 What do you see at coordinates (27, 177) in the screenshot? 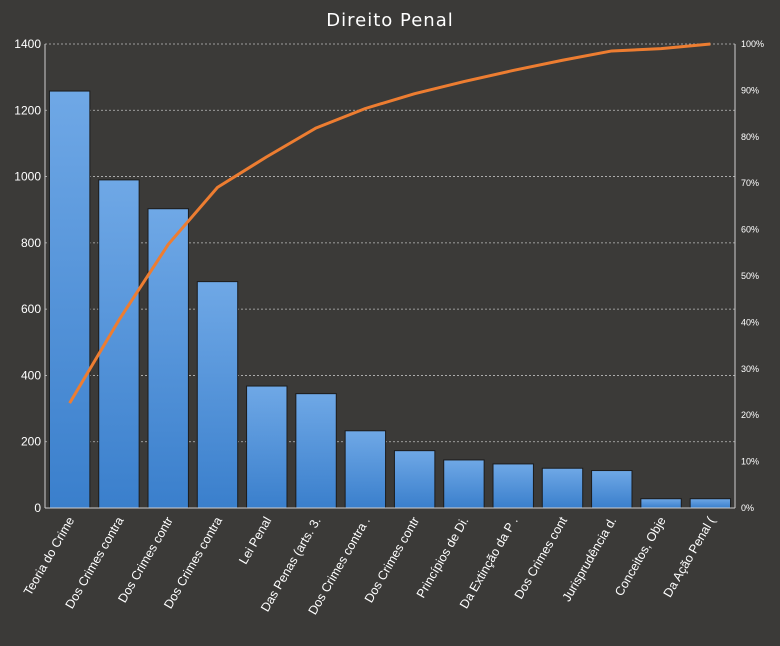
I see `y-tick-label: 1000` at bounding box center [27, 177].